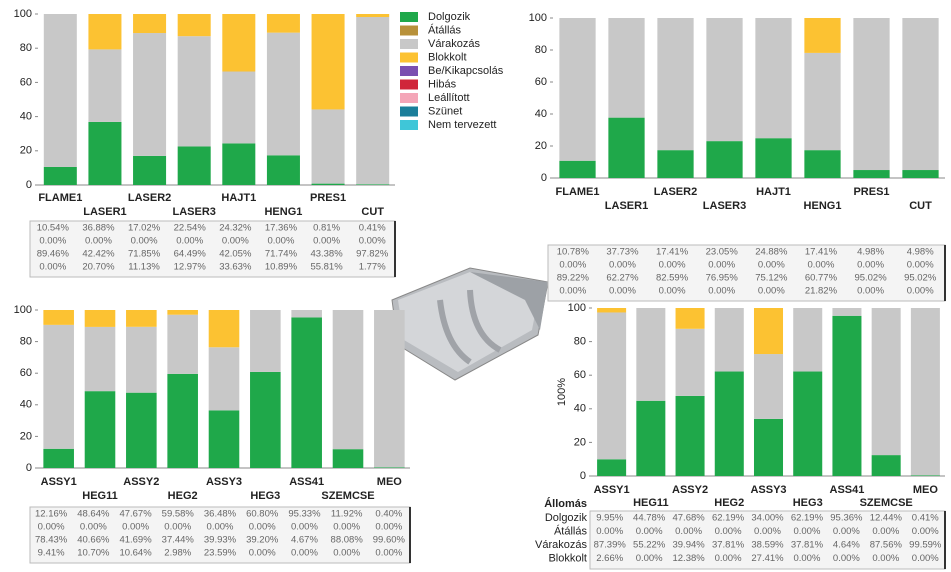 This screenshot has width=951, height=572. I want to click on x-tick-label: ASSY2, so click(141, 482).